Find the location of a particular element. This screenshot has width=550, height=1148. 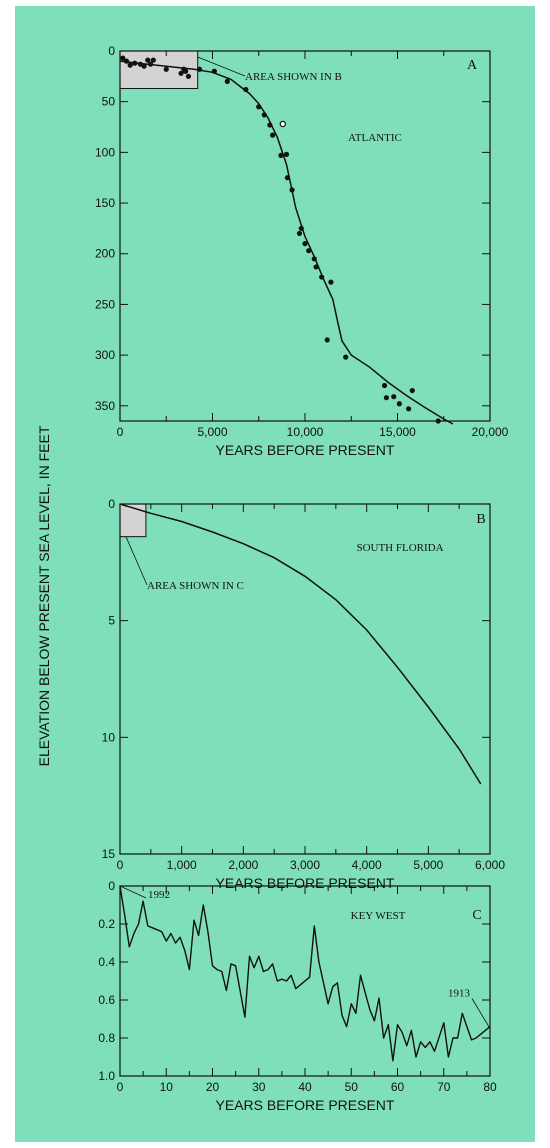

south-florida-x-tick-label: 5,000 is located at coordinates (428, 865).